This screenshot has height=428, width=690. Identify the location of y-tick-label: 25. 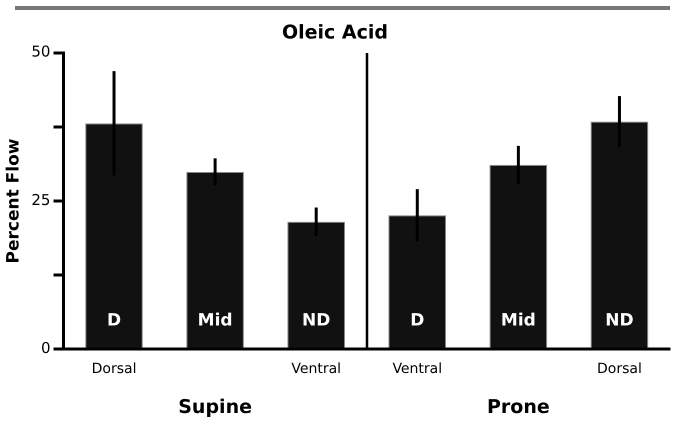
(40, 199).